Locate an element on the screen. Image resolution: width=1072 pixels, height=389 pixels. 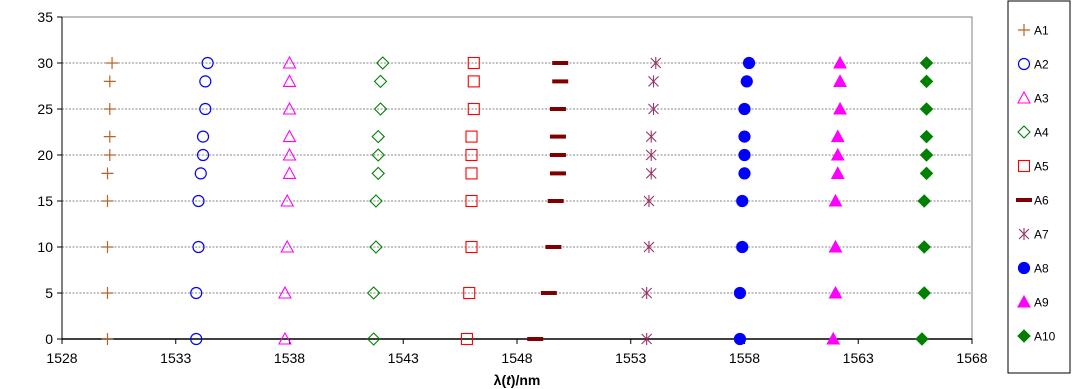
legend-label: A4 is located at coordinates (1041, 133).